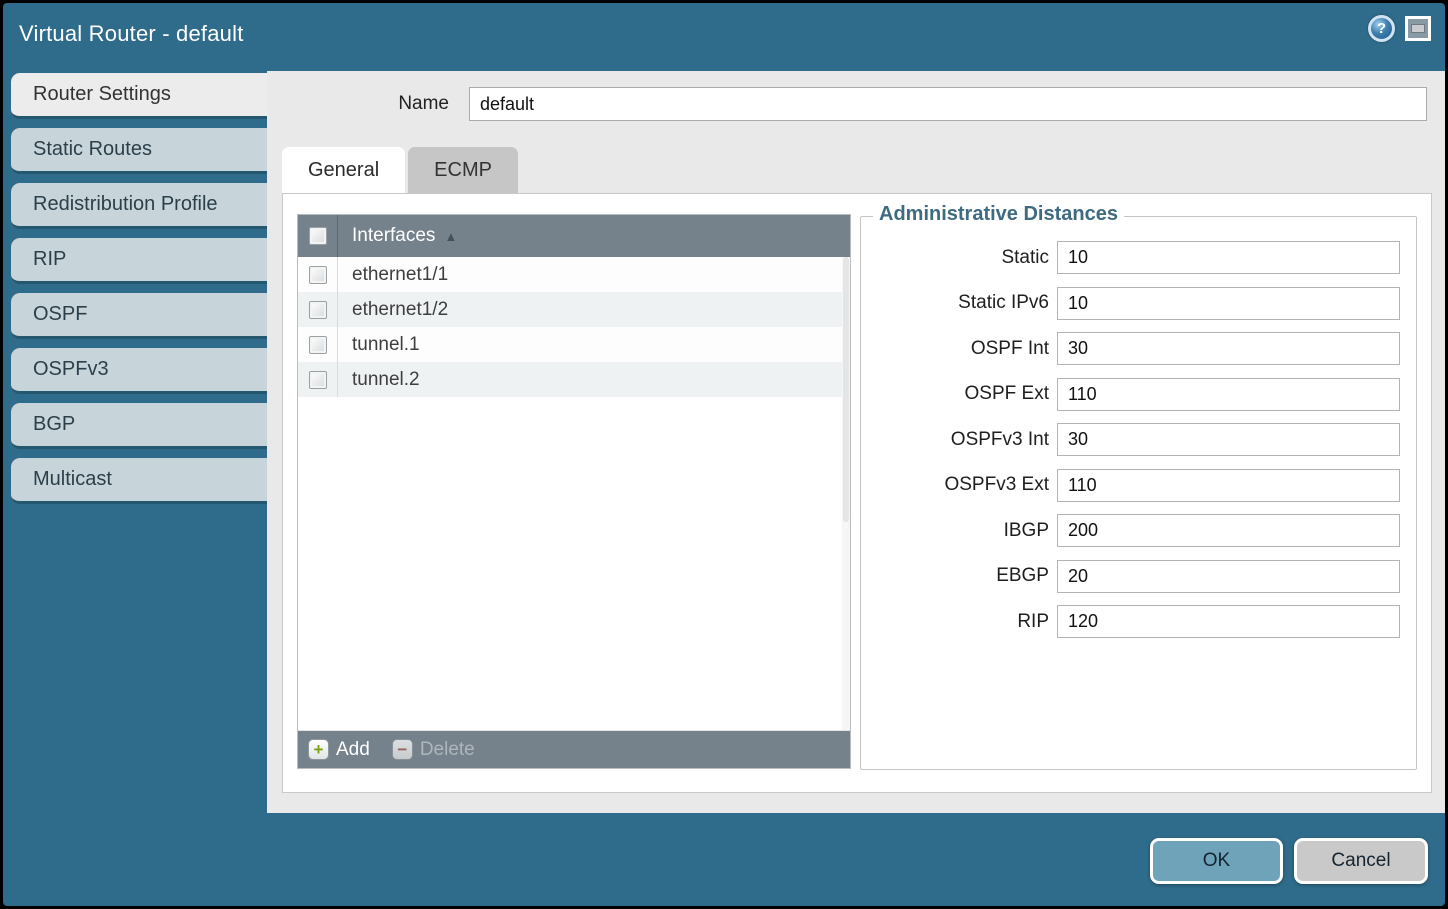 Image resolution: width=1448 pixels, height=909 pixels. Describe the element at coordinates (1228, 576) in the screenshot. I see `ebgp-input` at that location.